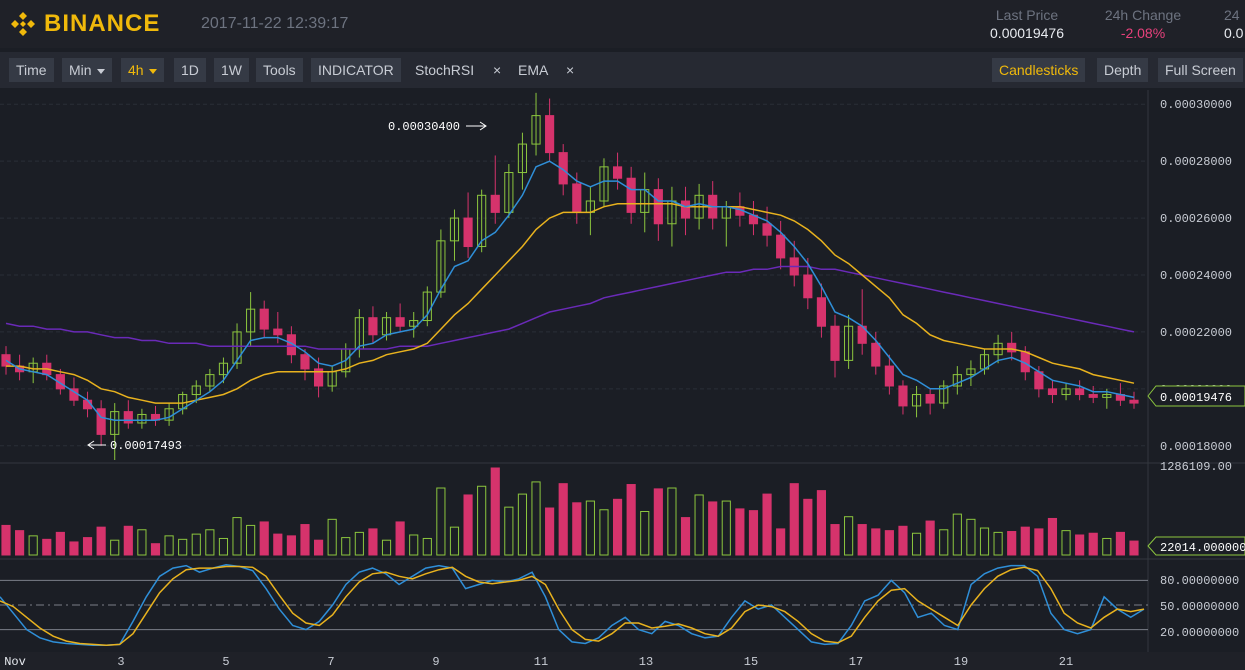 The image size is (1245, 670). What do you see at coordinates (190, 70) in the screenshot?
I see `interval-1d-button: 1D` at bounding box center [190, 70].